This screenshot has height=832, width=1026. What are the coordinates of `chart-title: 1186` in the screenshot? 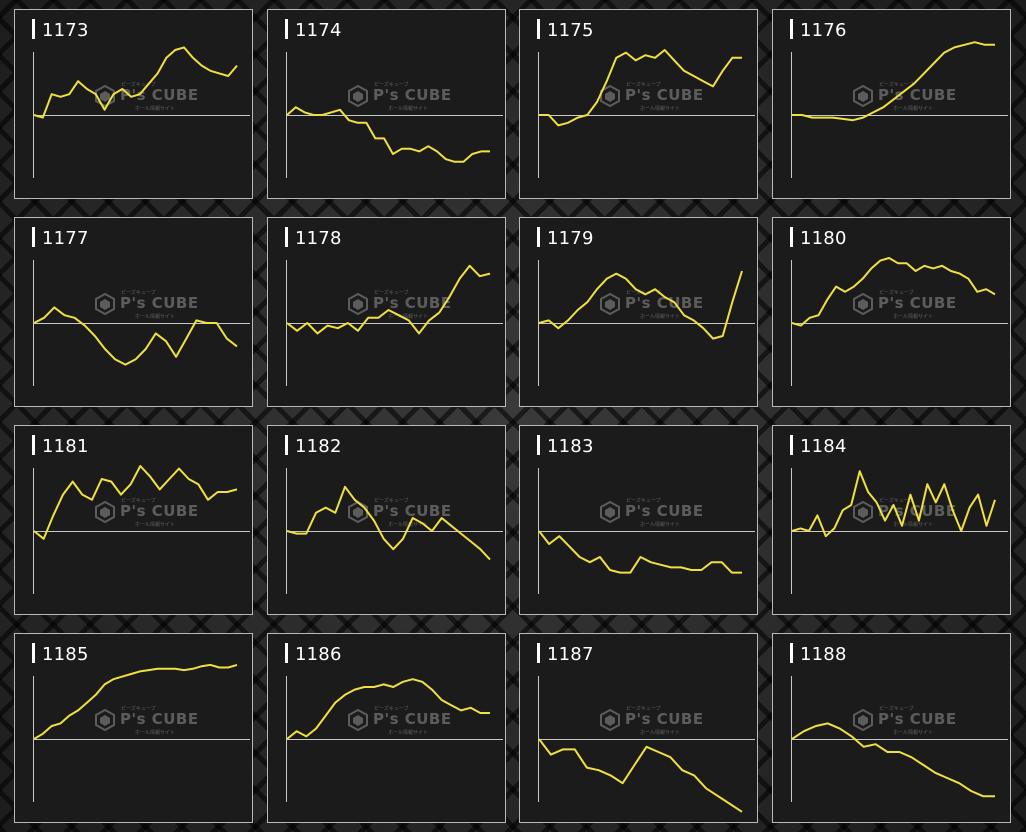 It's located at (318, 654).